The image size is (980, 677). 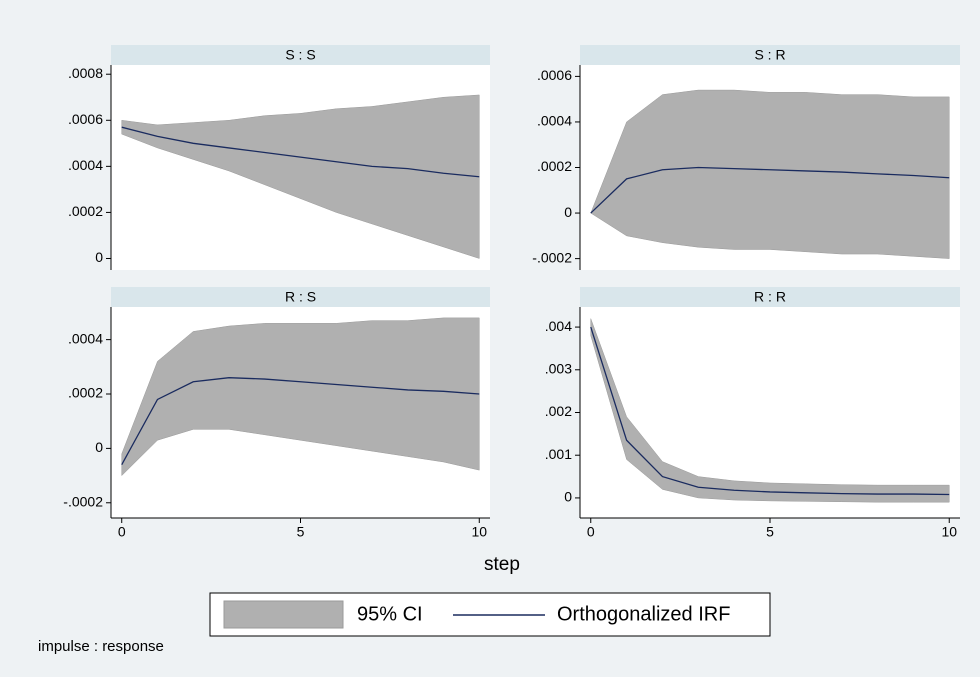 I want to click on legend-swatch, so click(x=283, y=614).